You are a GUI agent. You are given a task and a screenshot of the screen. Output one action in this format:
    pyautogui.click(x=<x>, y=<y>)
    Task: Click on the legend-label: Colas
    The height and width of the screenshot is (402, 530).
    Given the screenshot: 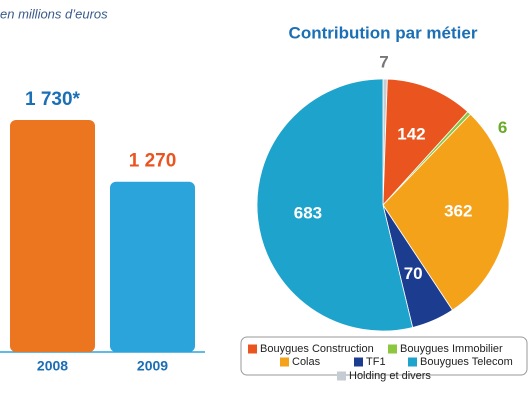 What is the action you would take?
    pyautogui.click(x=306, y=362)
    